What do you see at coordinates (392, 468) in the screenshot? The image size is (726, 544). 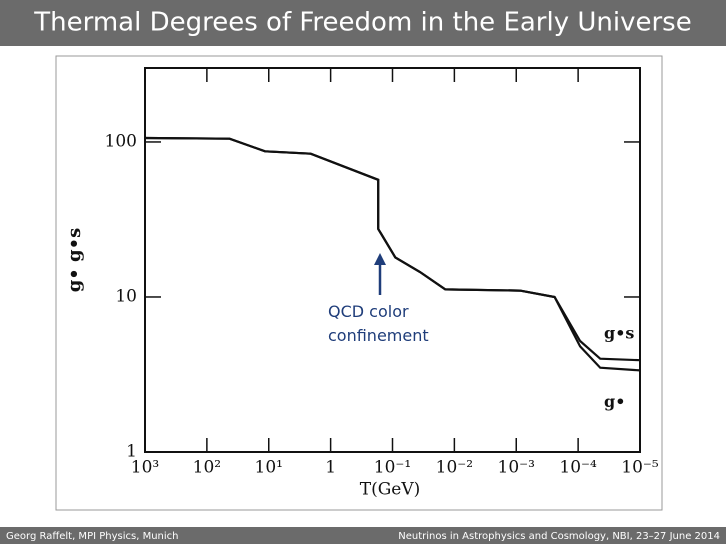 I see `x-tick-label: 10⁻¹` at bounding box center [392, 468].